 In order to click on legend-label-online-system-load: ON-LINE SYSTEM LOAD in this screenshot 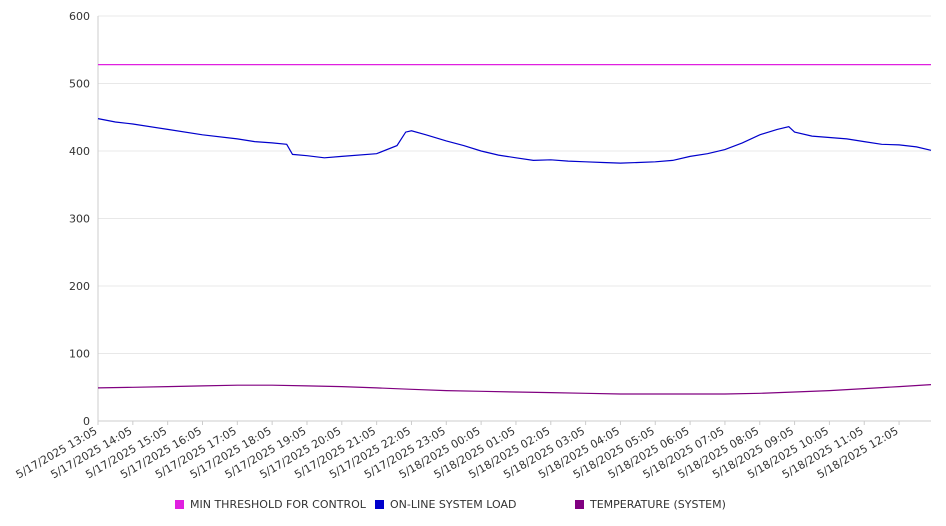, I will do `click(453, 504)`.